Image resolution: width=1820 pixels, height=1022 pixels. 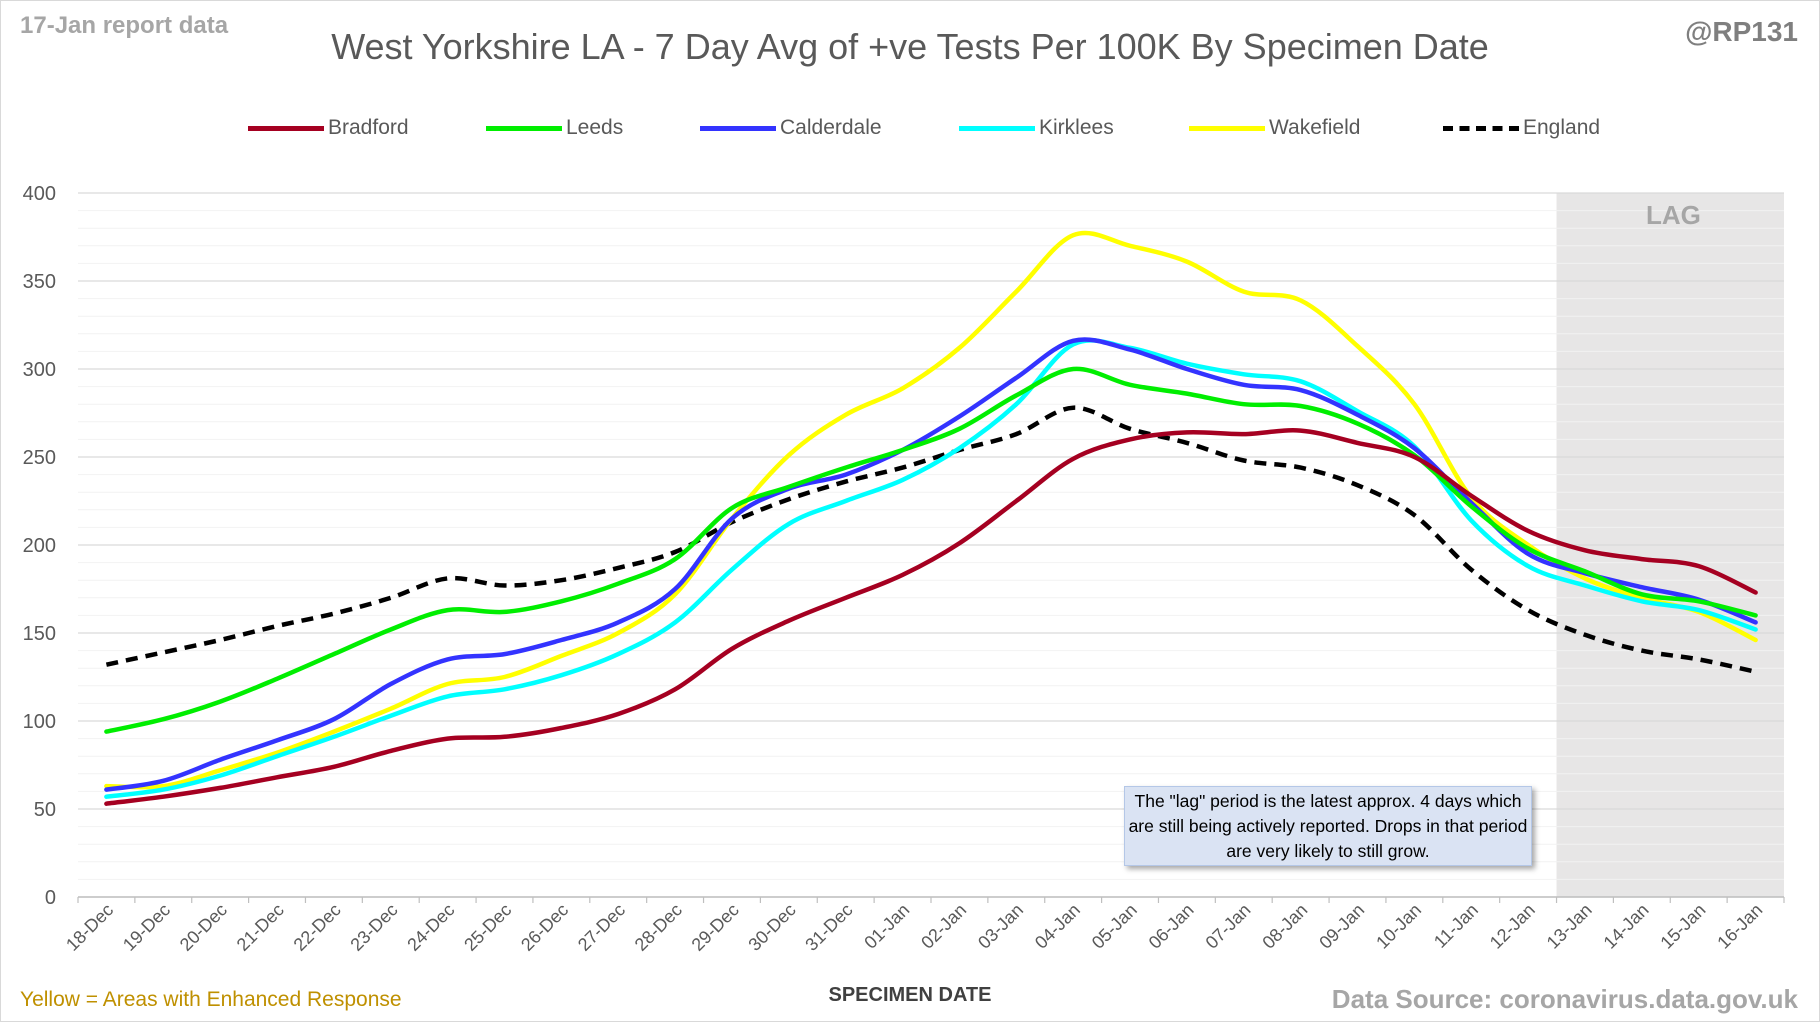 I want to click on x-tick-label: 15-Jan, so click(x=1682, y=926).